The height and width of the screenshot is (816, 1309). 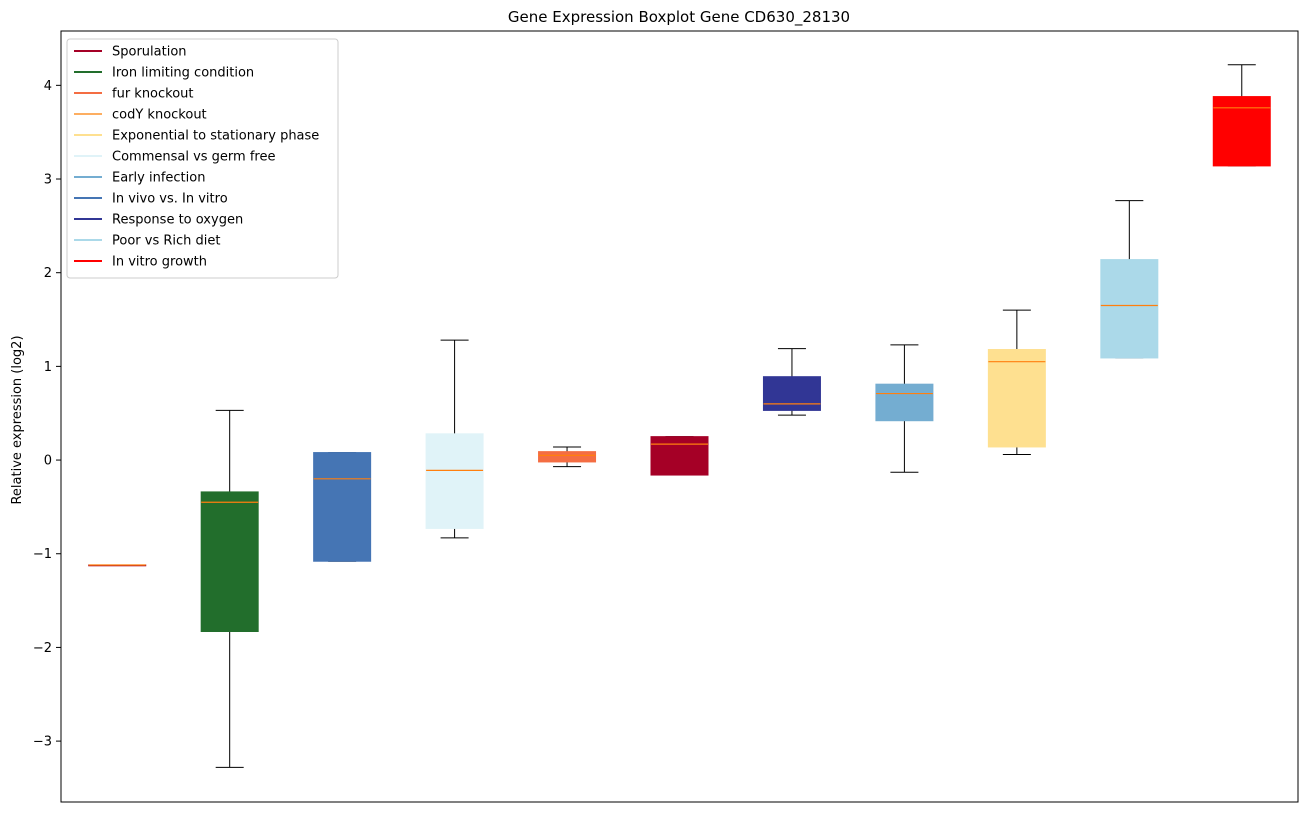 I want to click on legend-label: codY knockout, so click(x=159, y=115).